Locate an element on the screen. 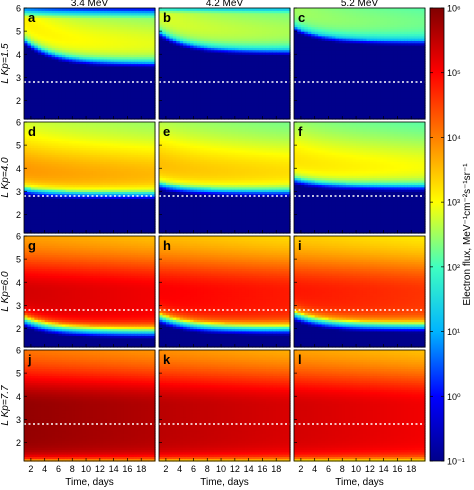 This screenshot has width=474, height=490. panel-letter: d is located at coordinates (32, 131).